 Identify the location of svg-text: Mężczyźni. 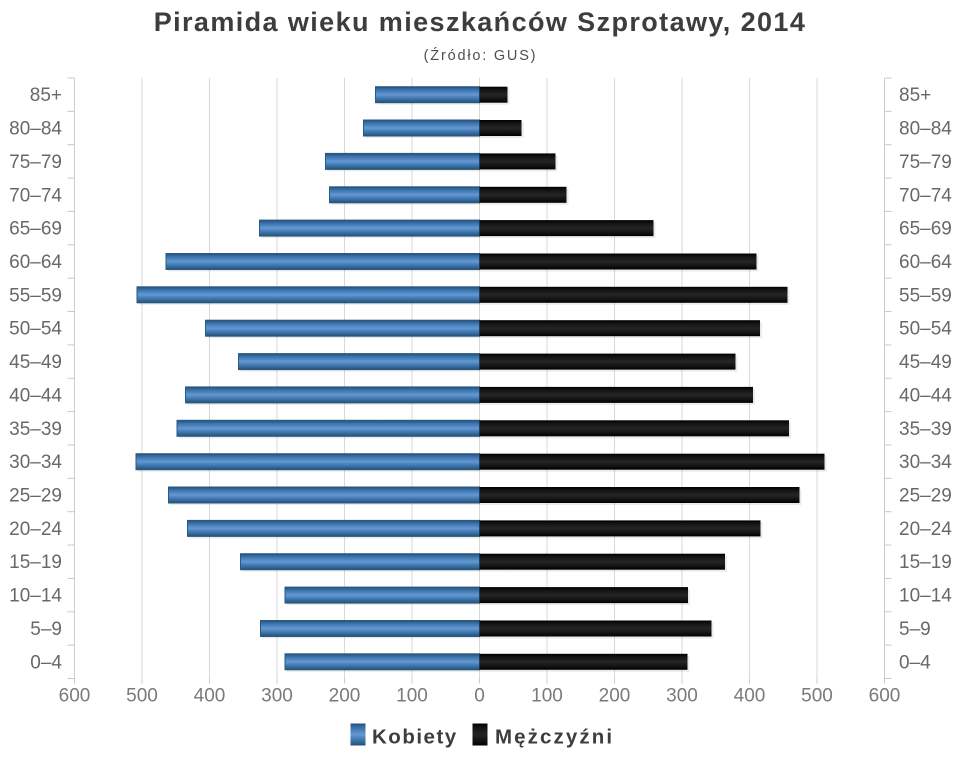
(554, 737).